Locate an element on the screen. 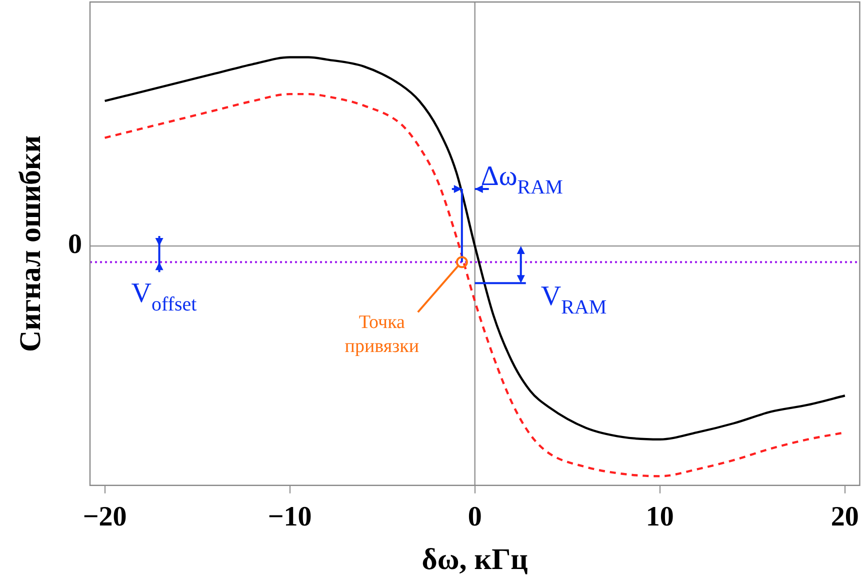 The image size is (867, 583). y-axis-title: Сигнал ошибки is located at coordinates (30, 243).